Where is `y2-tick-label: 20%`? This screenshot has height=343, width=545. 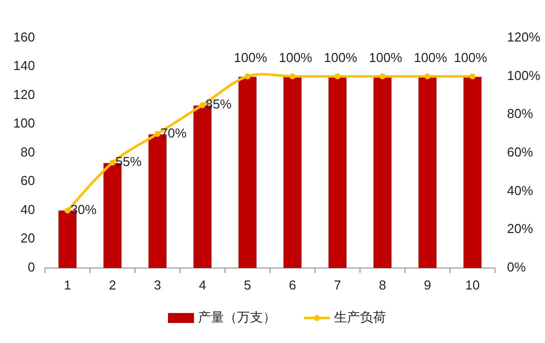
y2-tick-label: 20% is located at coordinates (520, 228).